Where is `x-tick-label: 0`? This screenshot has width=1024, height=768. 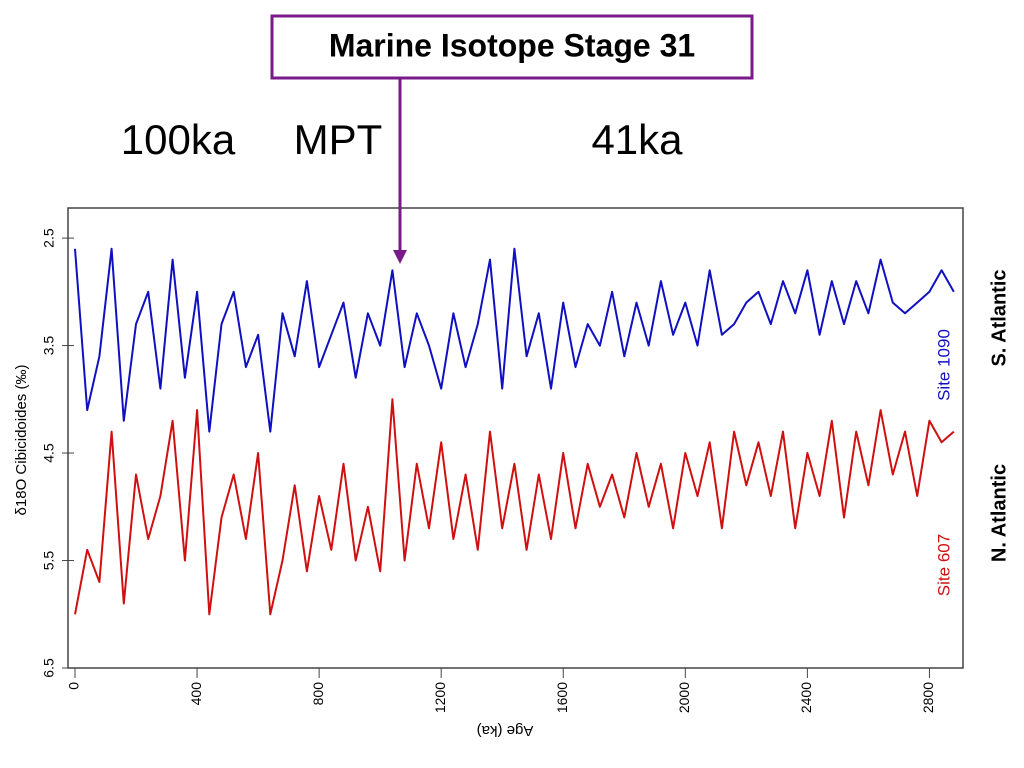
x-tick-label: 0 is located at coordinates (74, 686).